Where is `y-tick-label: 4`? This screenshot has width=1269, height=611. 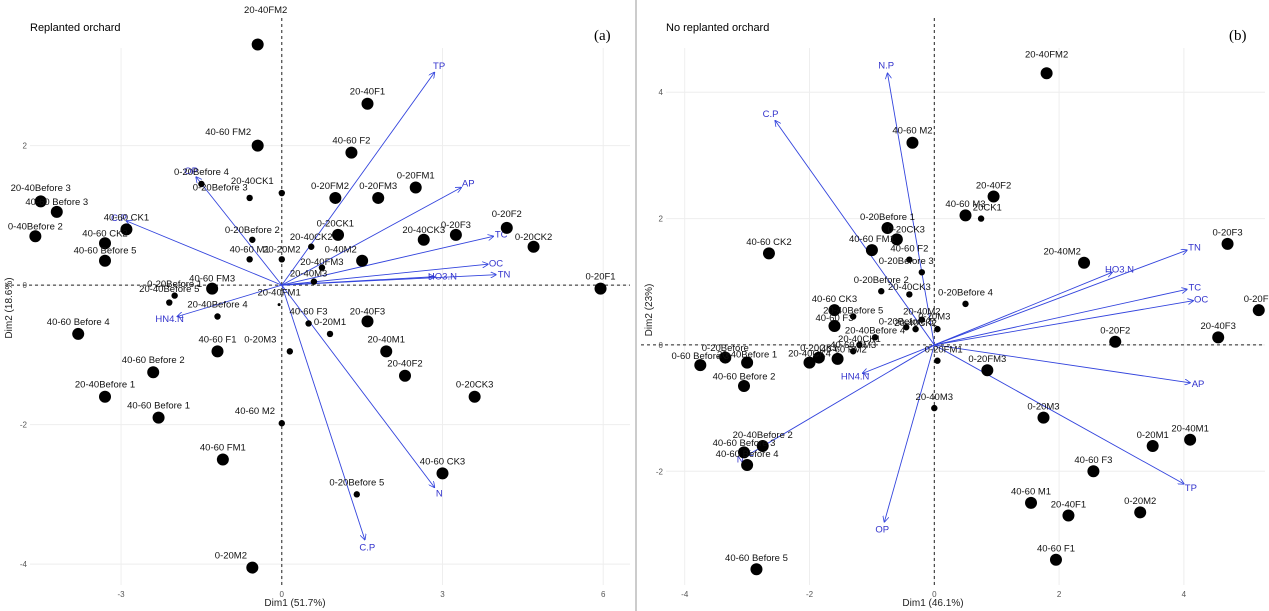
y-tick-label: 4 is located at coordinates (661, 92).